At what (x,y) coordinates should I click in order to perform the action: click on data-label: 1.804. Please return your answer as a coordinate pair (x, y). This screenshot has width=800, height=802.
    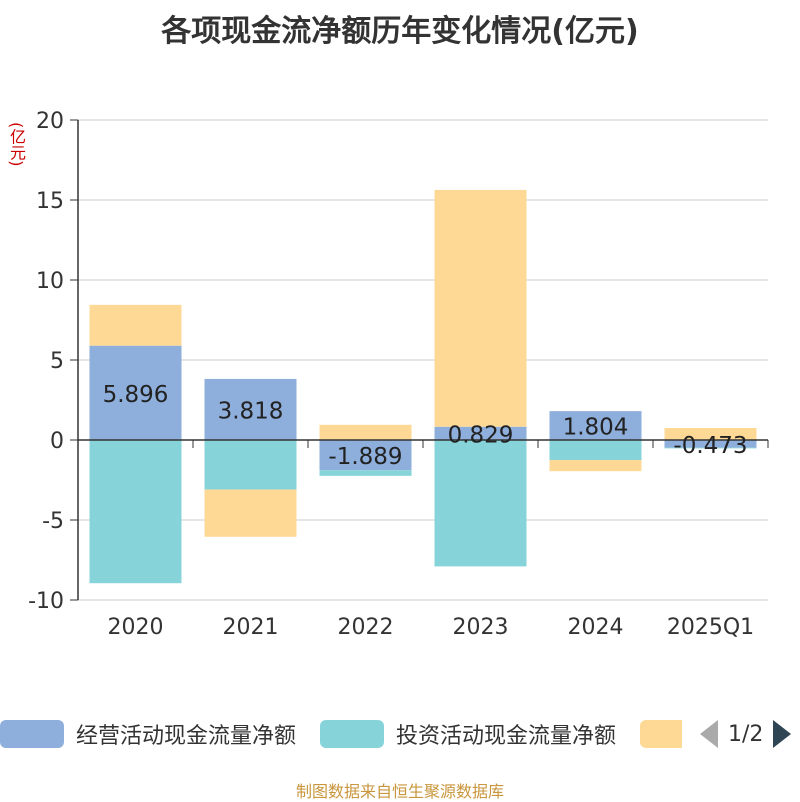
    Looking at the image, I should click on (596, 428).